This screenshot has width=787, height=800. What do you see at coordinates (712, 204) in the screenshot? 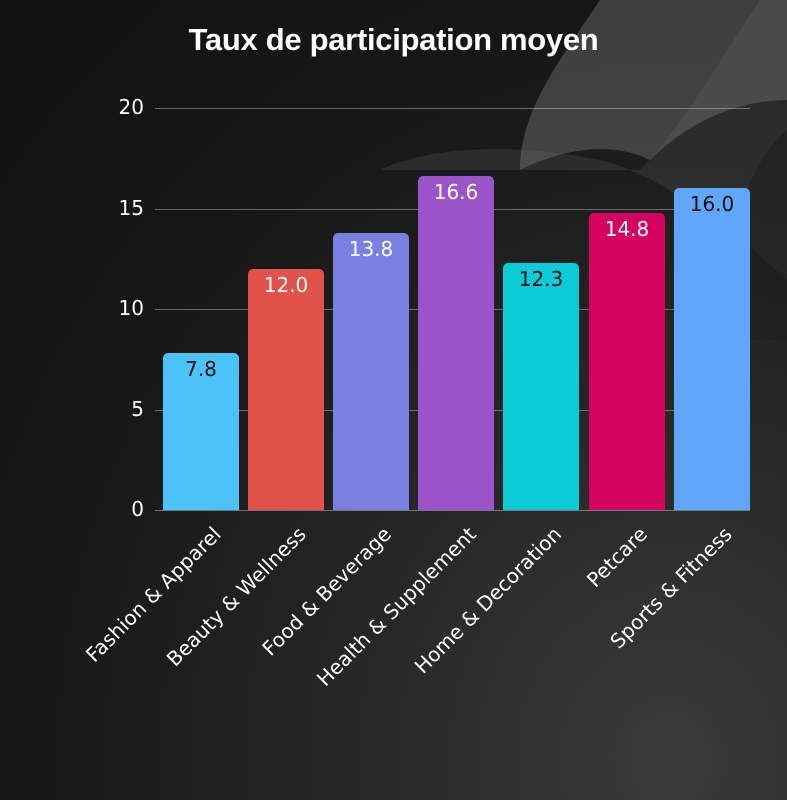
I see `bar-value-label: 16.0` at bounding box center [712, 204].